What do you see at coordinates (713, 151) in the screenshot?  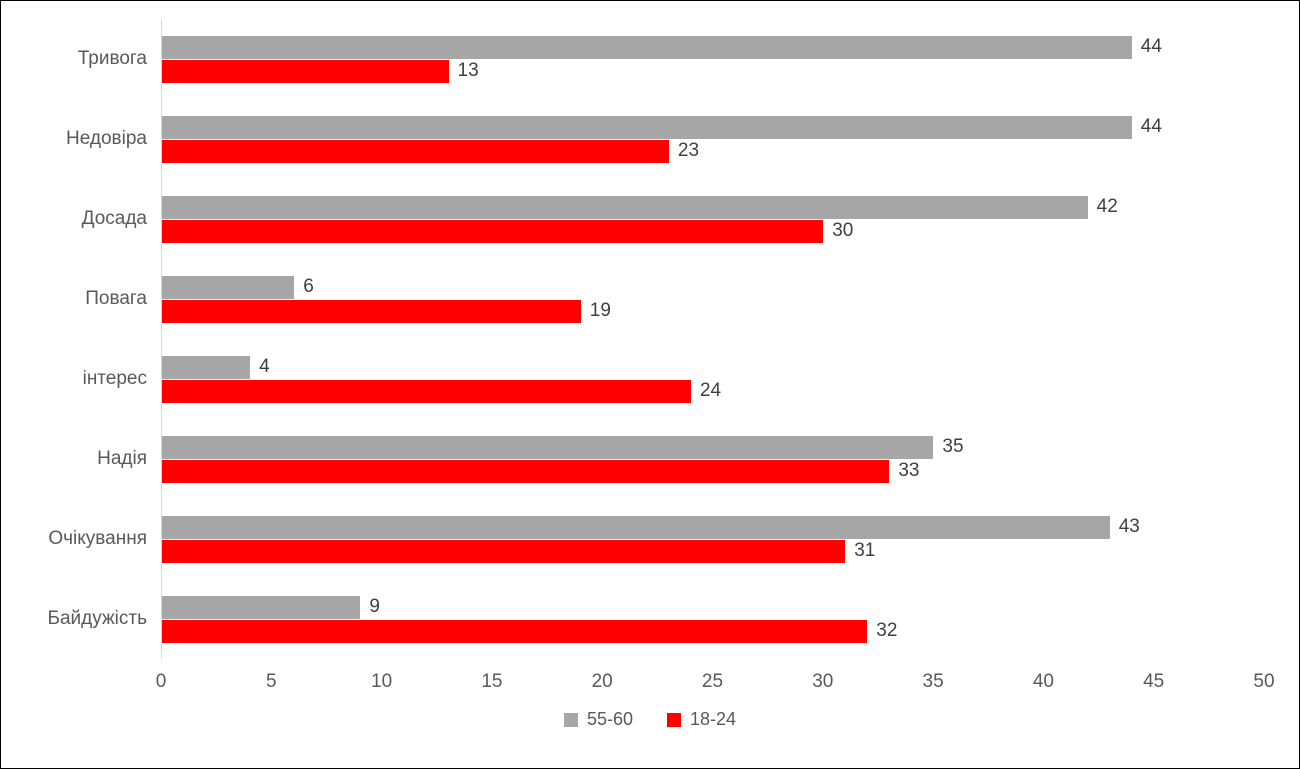 I see `bar-line: 23` at bounding box center [713, 151].